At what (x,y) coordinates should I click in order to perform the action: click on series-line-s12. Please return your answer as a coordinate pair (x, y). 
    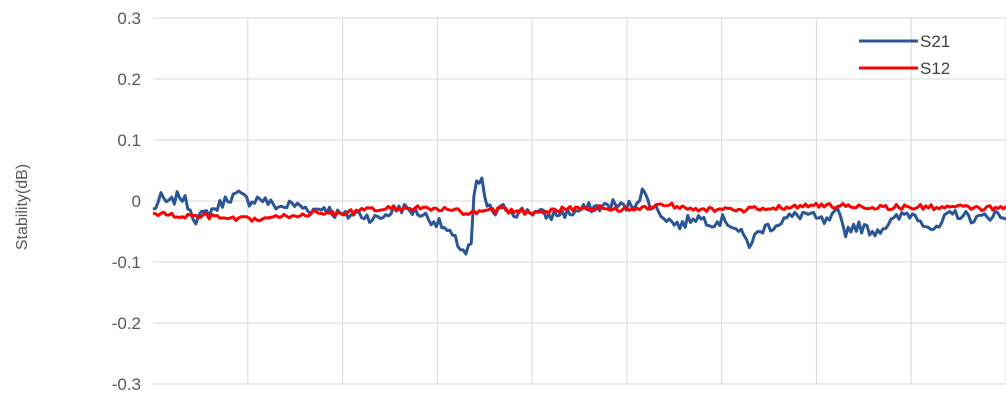
    Looking at the image, I should click on (579, 212).